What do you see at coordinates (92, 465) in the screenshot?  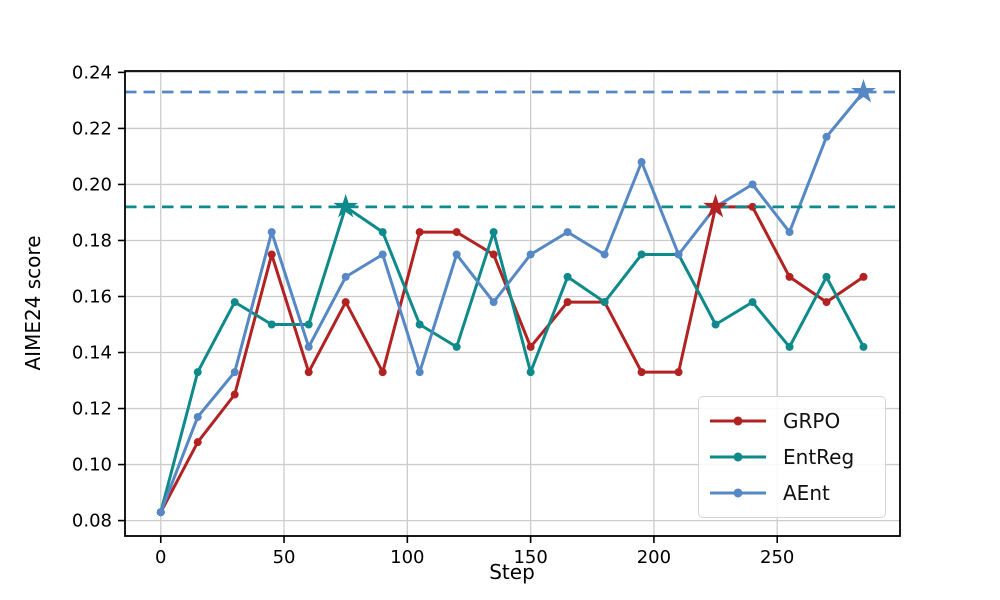 I see `y-tick-label: 0.10` at bounding box center [92, 465].